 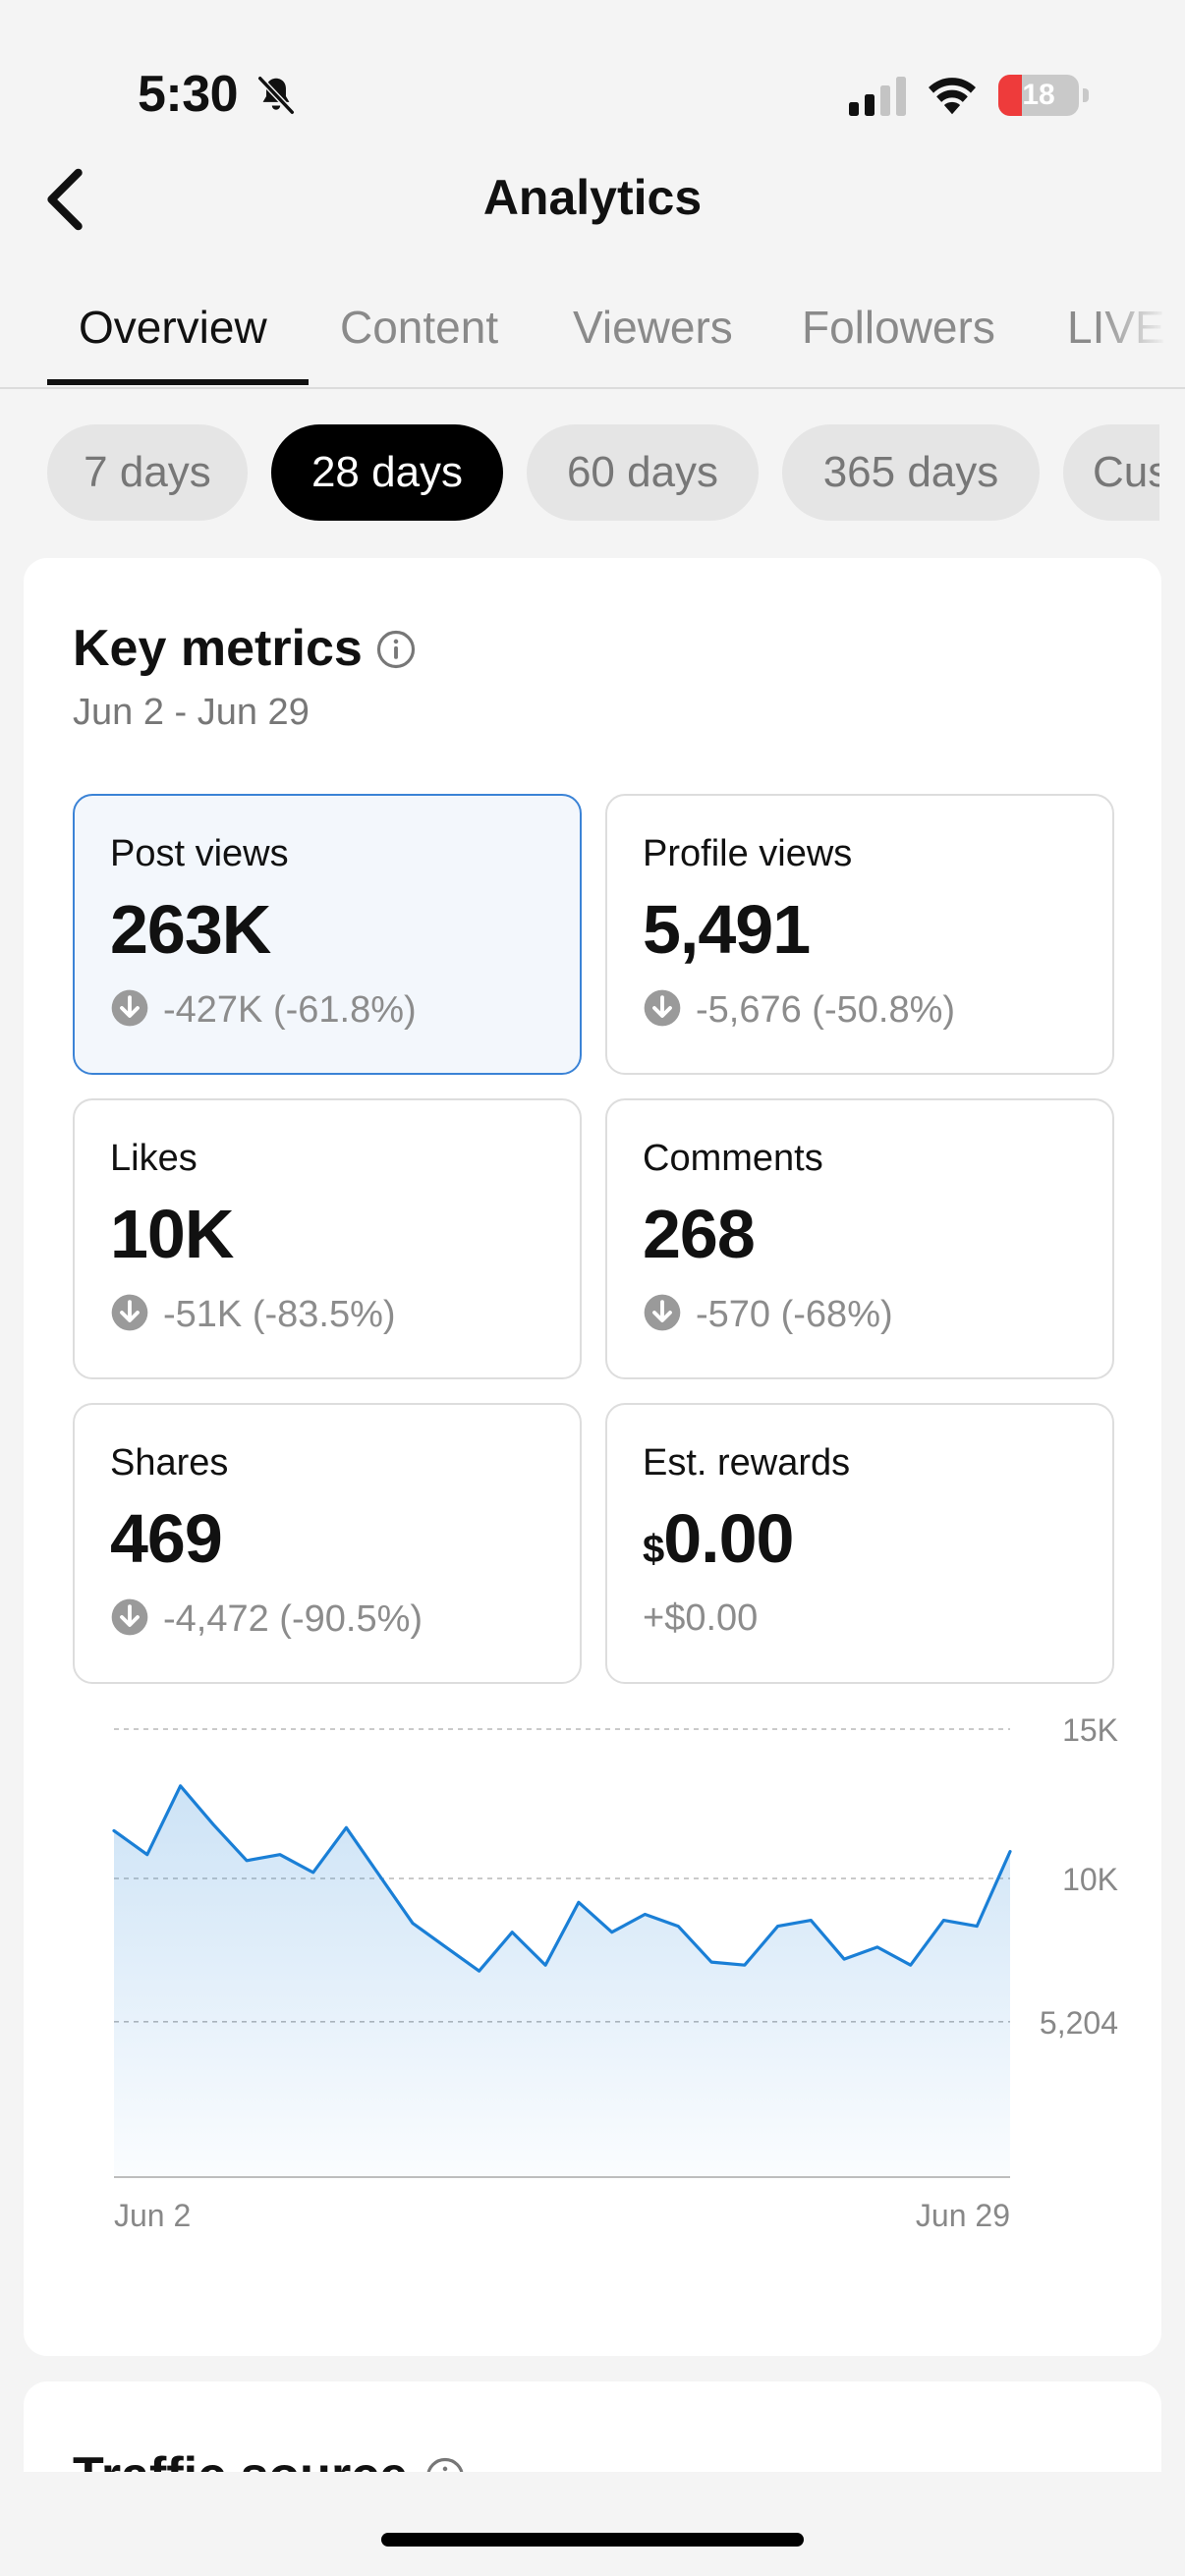 I want to click on range-365-days: 365 days, so click(x=911, y=472).